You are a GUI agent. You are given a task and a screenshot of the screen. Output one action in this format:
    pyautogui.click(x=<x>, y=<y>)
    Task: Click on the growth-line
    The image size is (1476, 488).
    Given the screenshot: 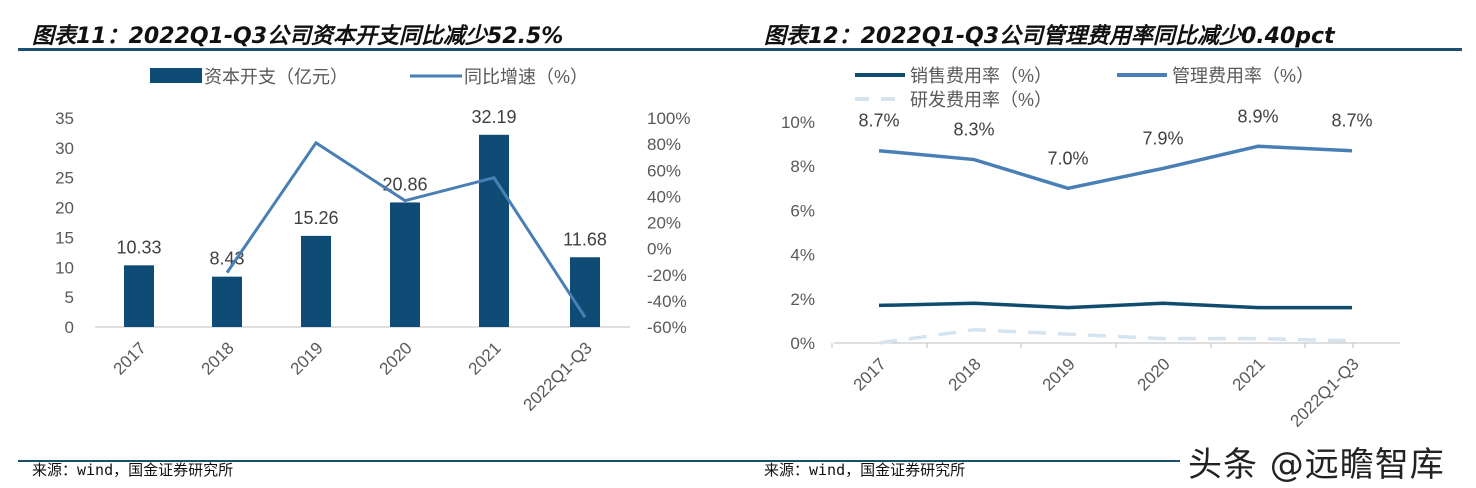 What is the action you would take?
    pyautogui.click(x=406, y=229)
    